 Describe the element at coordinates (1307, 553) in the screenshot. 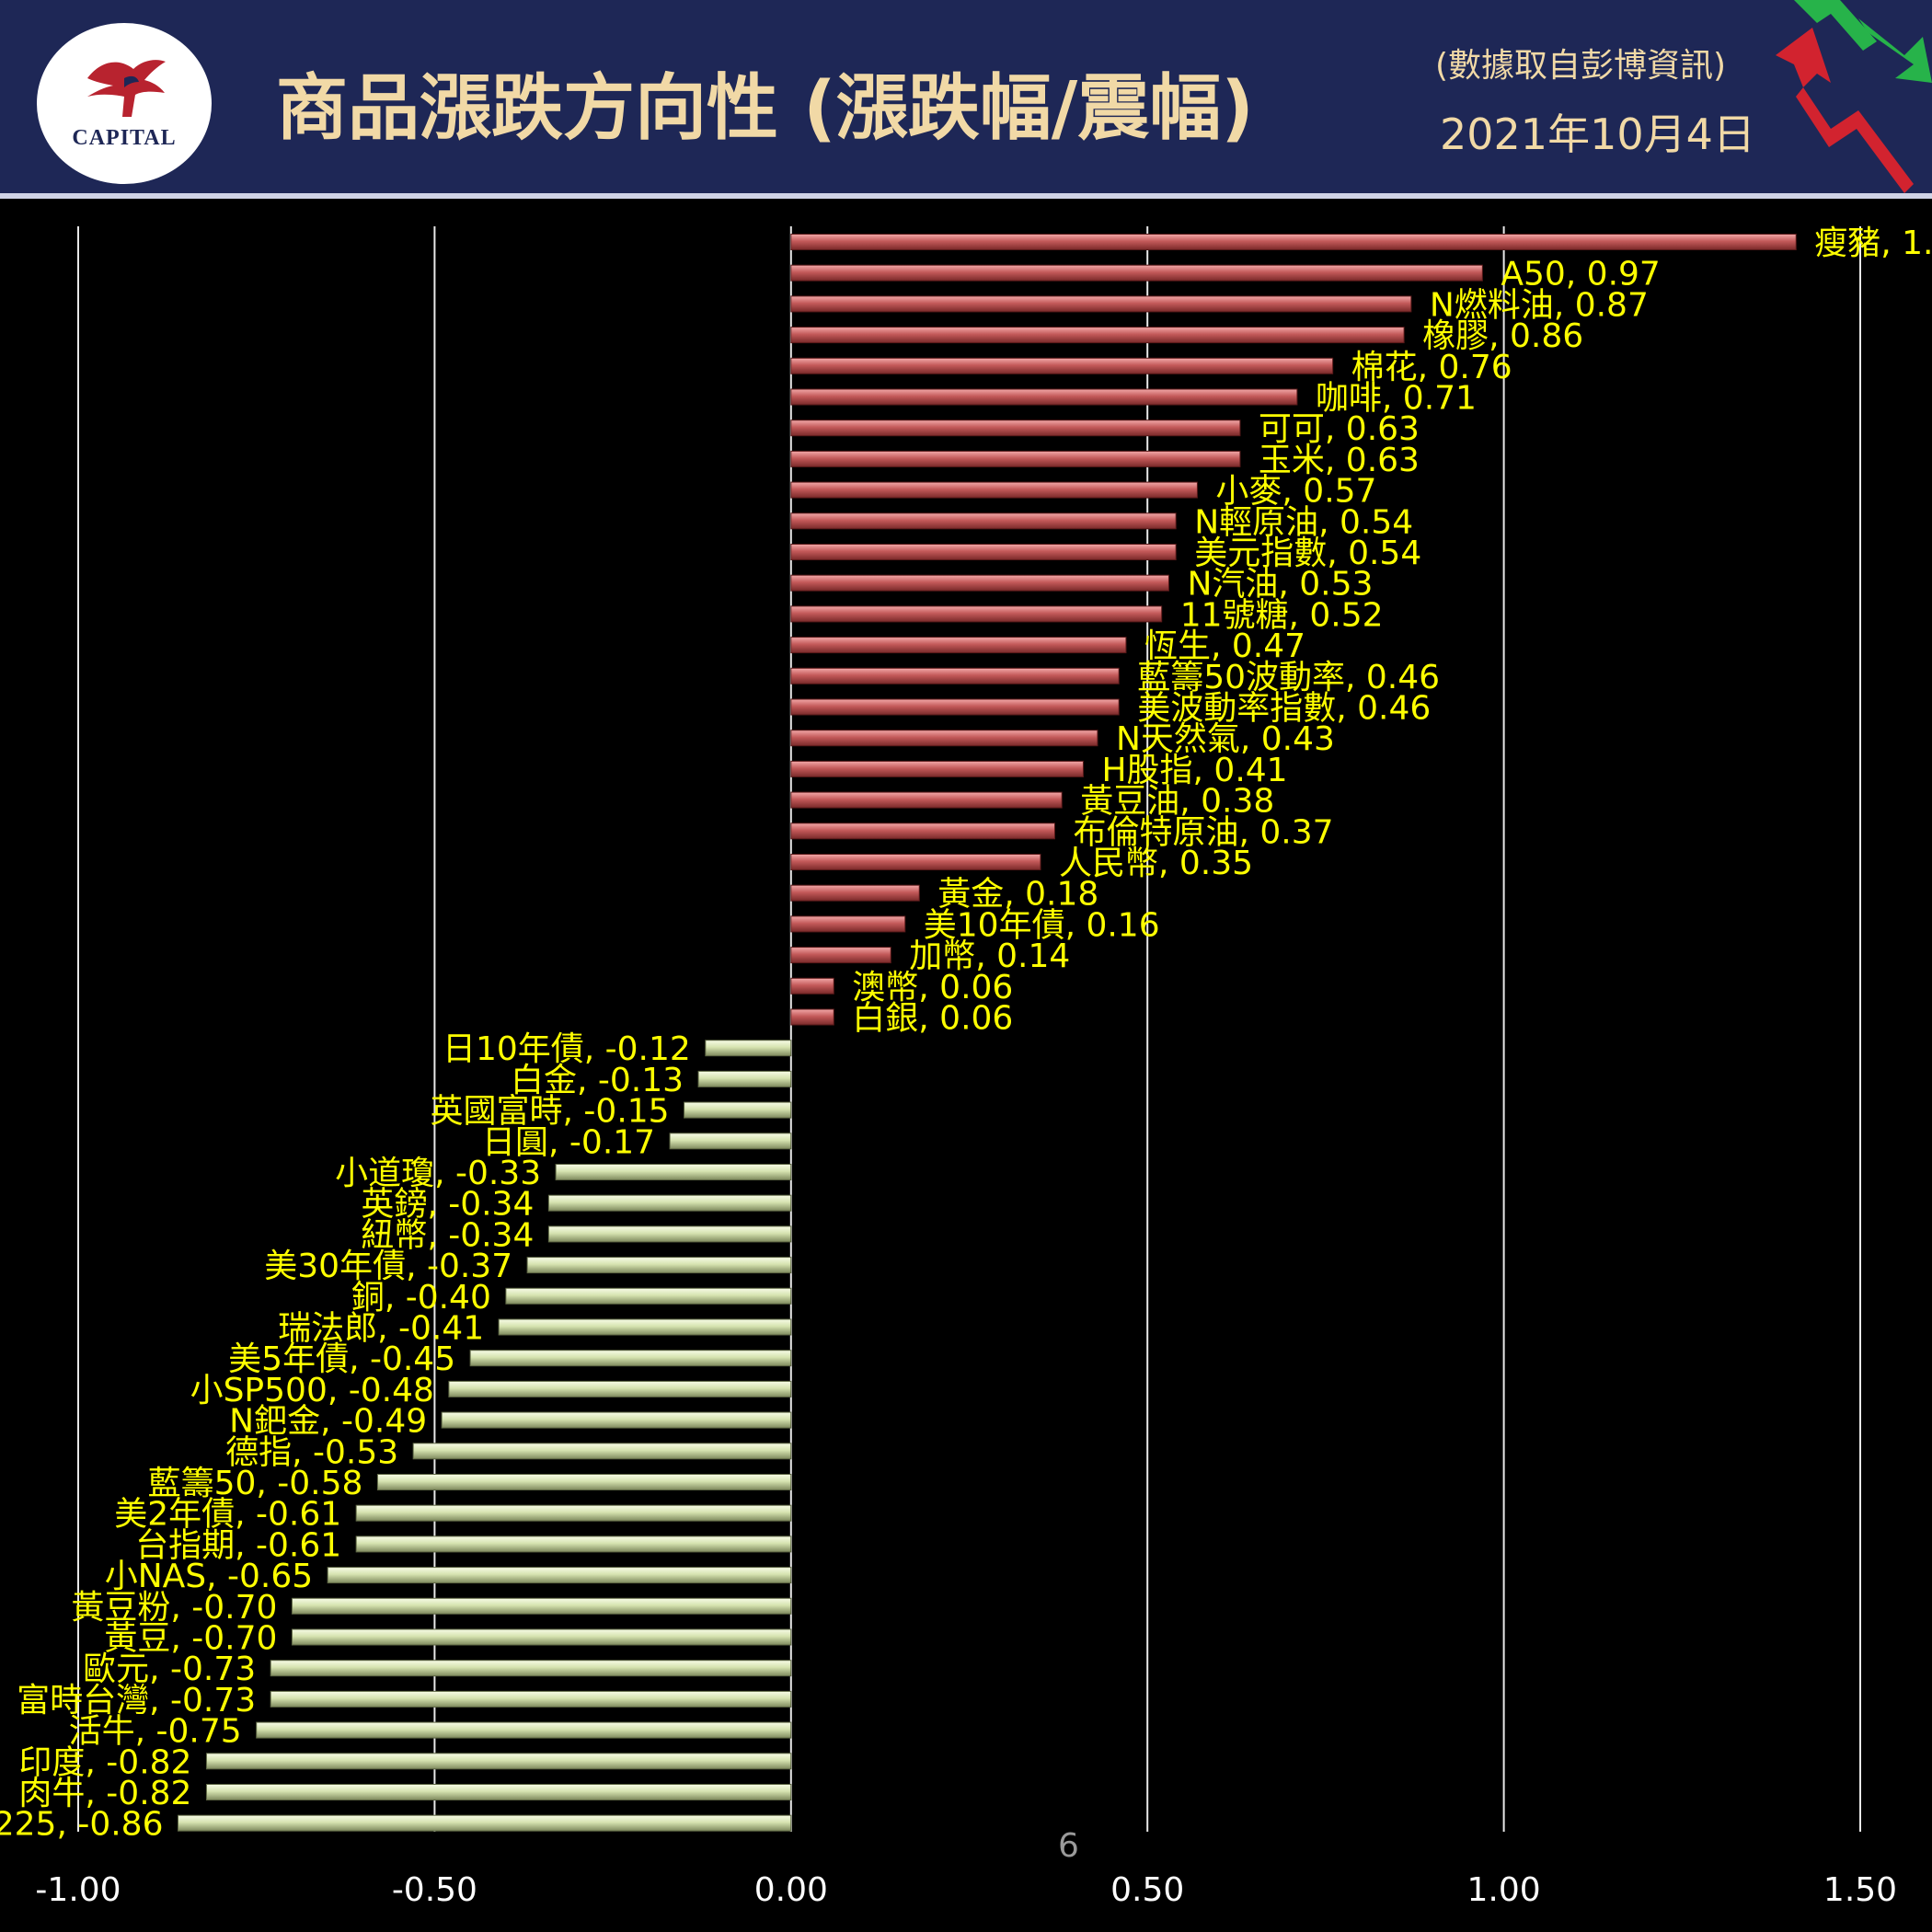

I see `data-label: 美元指數, 0.54` at that location.